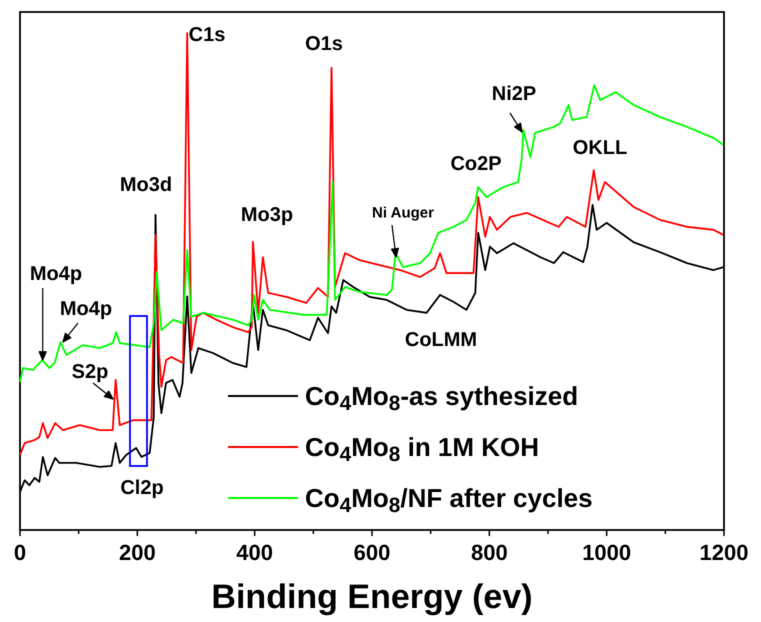  What do you see at coordinates (514, 94) in the screenshot?
I see `annotation: Ni2P` at bounding box center [514, 94].